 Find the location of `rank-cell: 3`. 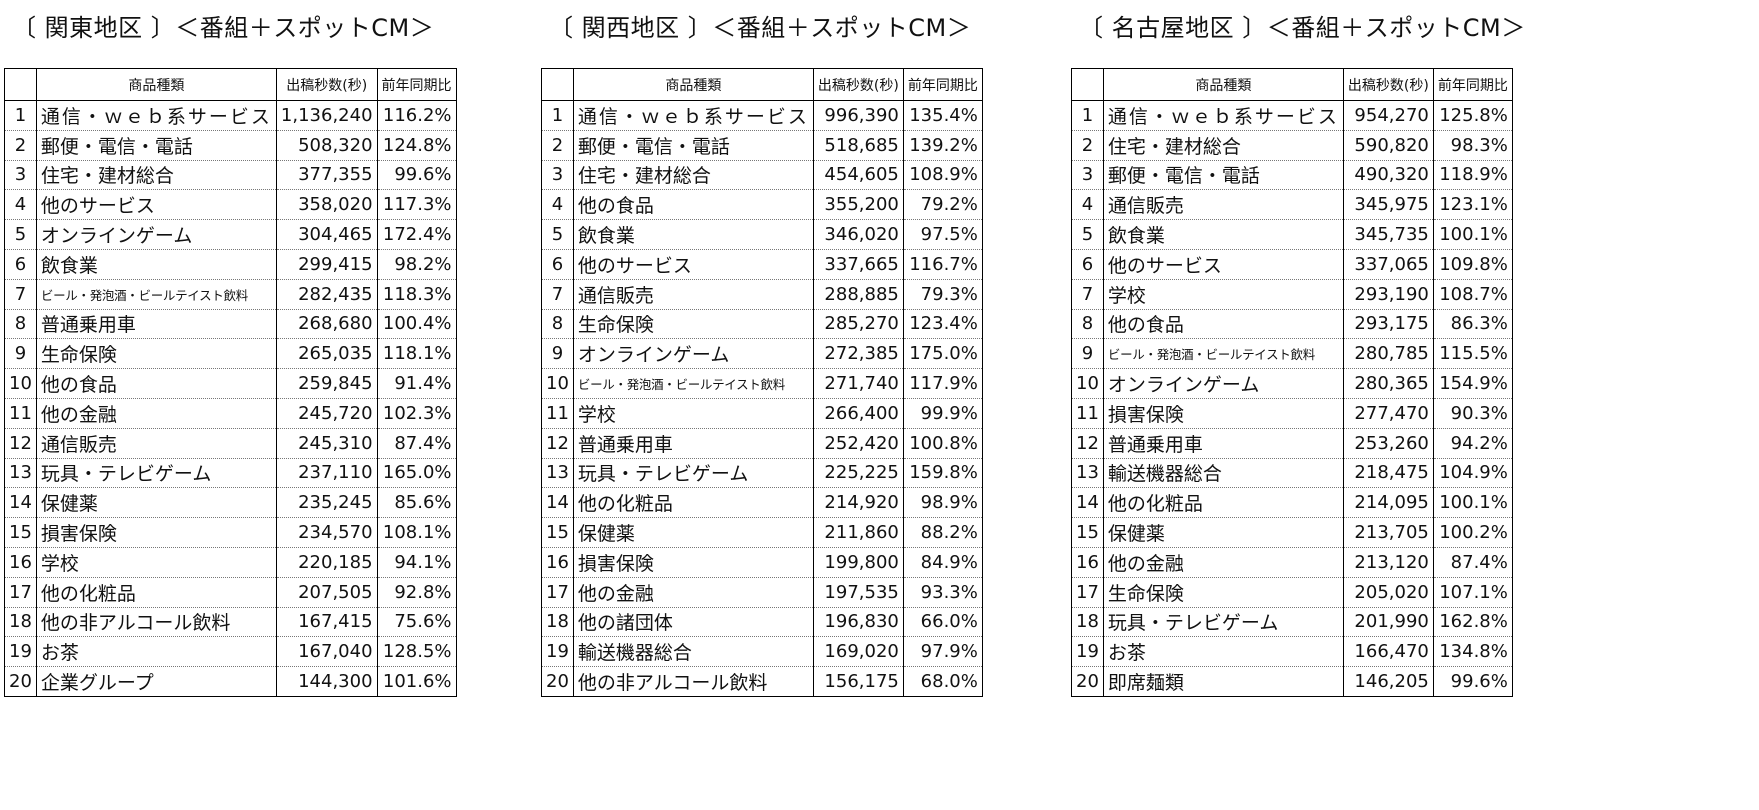

rank-cell: 3 is located at coordinates (557, 175).